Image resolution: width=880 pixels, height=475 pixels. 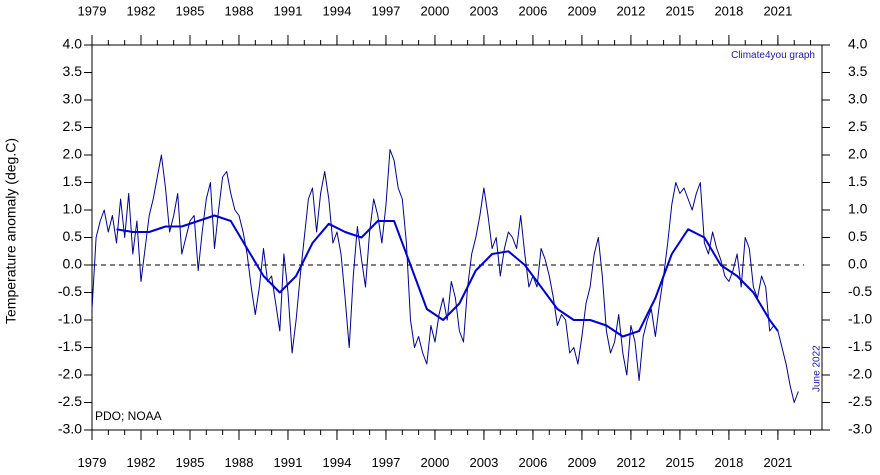 What do you see at coordinates (777, 10) in the screenshot?
I see `x-tick-label-top: 2021` at bounding box center [777, 10].